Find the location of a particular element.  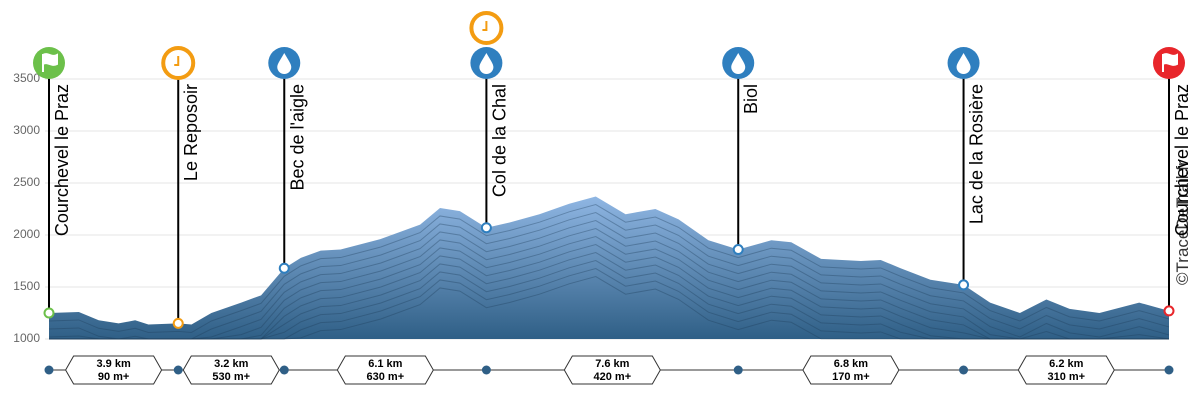

waypoint-label: Col de la Chal is located at coordinates (499, 140).